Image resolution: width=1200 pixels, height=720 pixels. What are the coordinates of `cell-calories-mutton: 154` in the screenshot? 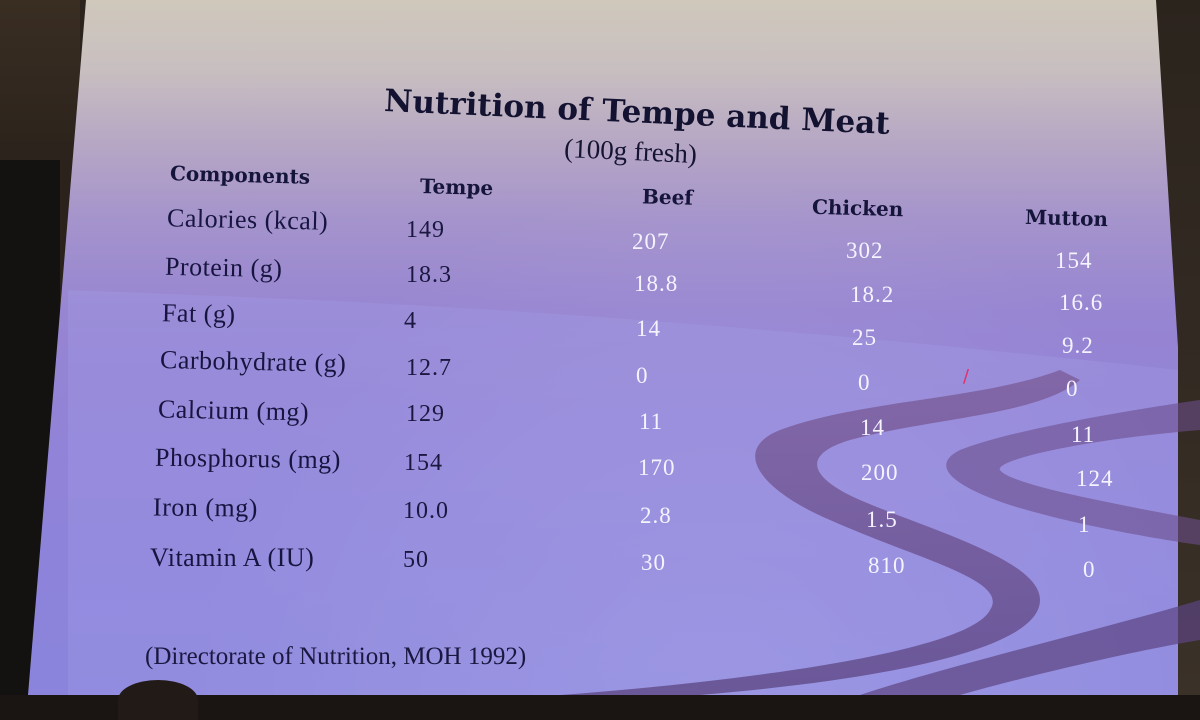 It's located at (1074, 260).